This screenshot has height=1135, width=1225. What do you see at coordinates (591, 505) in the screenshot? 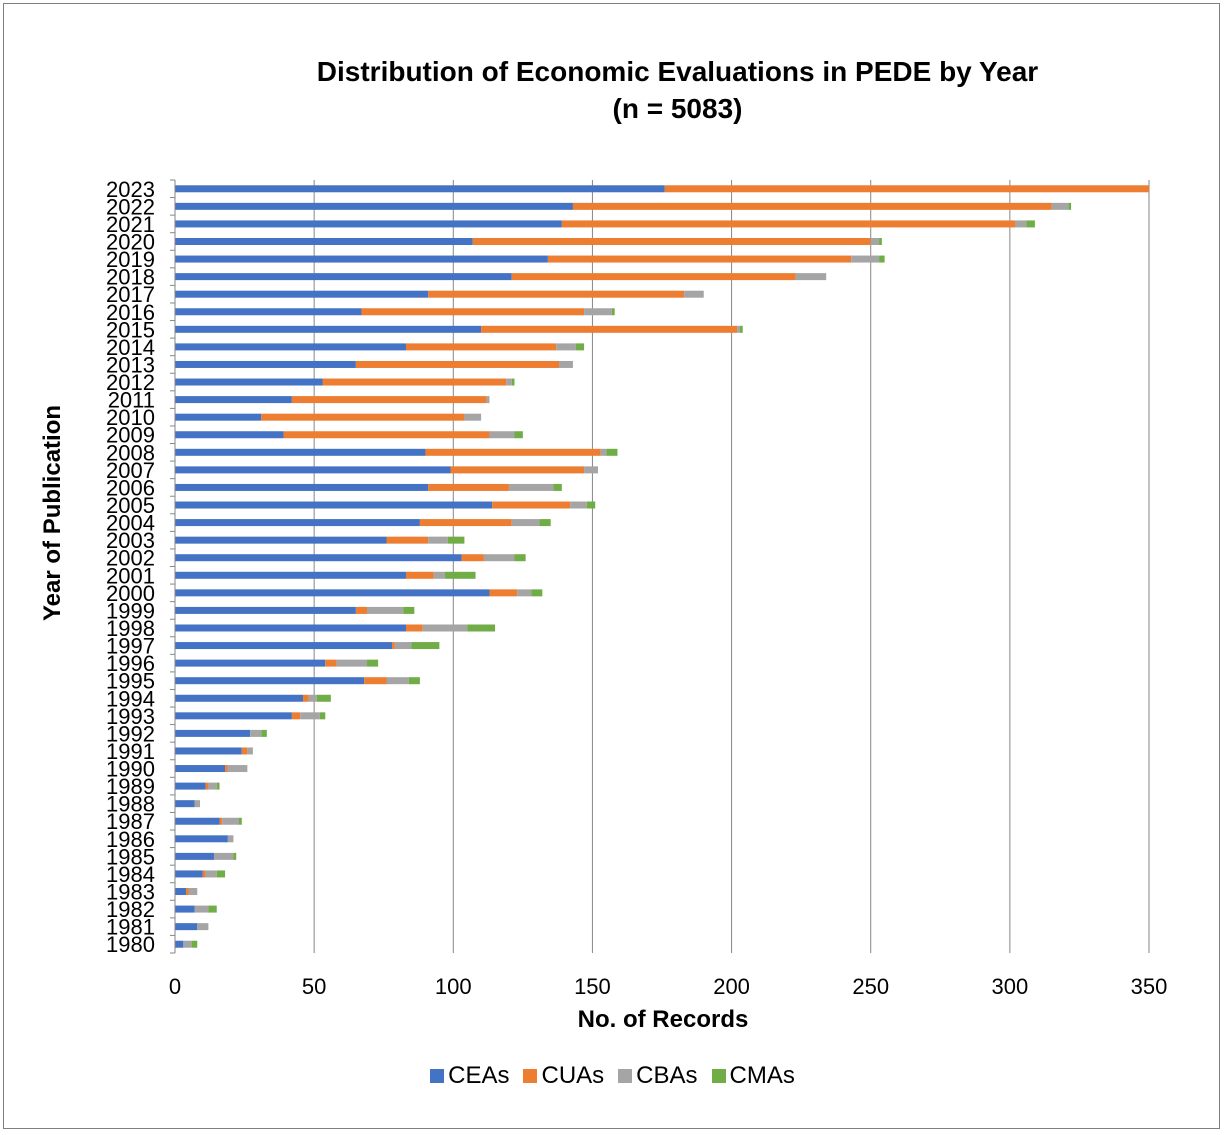
I see `bar-cmas-2005` at bounding box center [591, 505].